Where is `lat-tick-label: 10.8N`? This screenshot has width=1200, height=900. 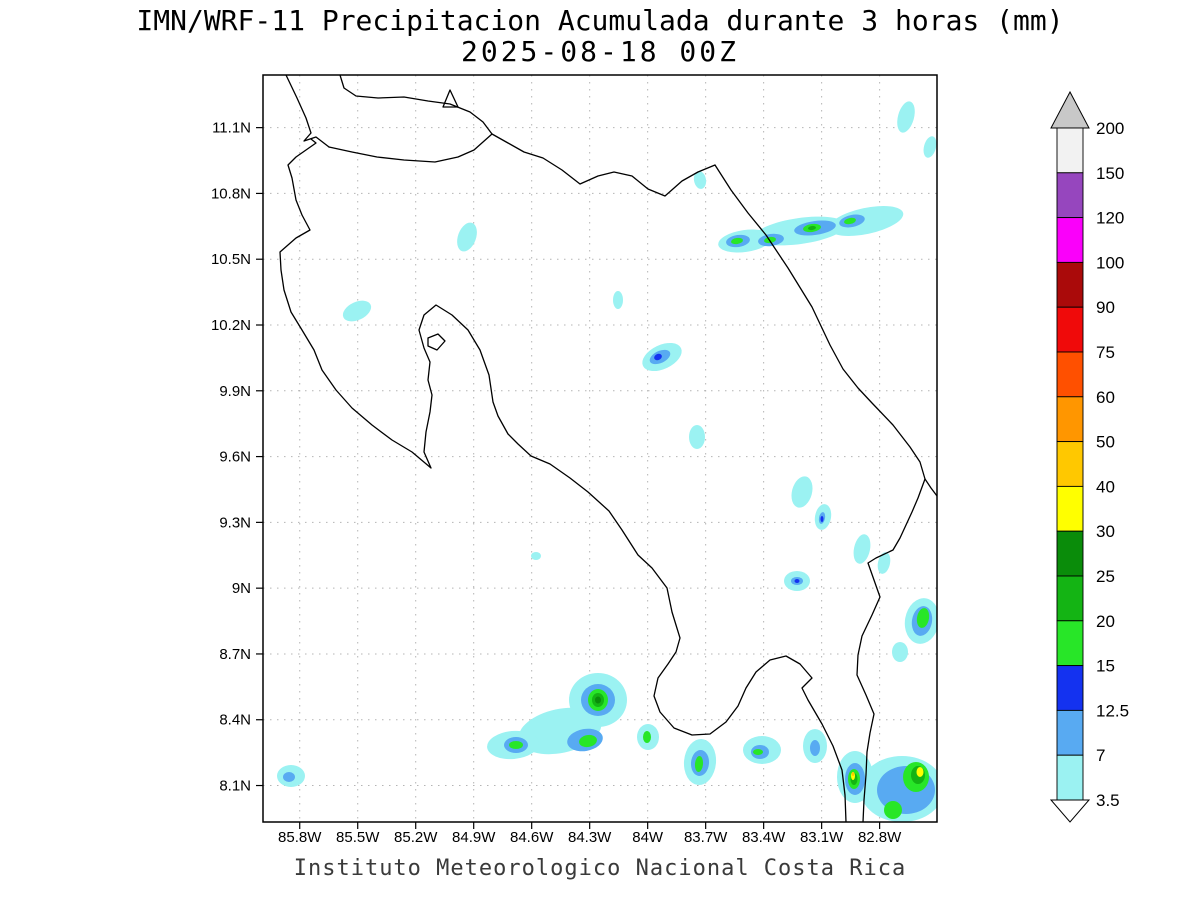 lat-tick-label: 10.8N is located at coordinates (231, 193).